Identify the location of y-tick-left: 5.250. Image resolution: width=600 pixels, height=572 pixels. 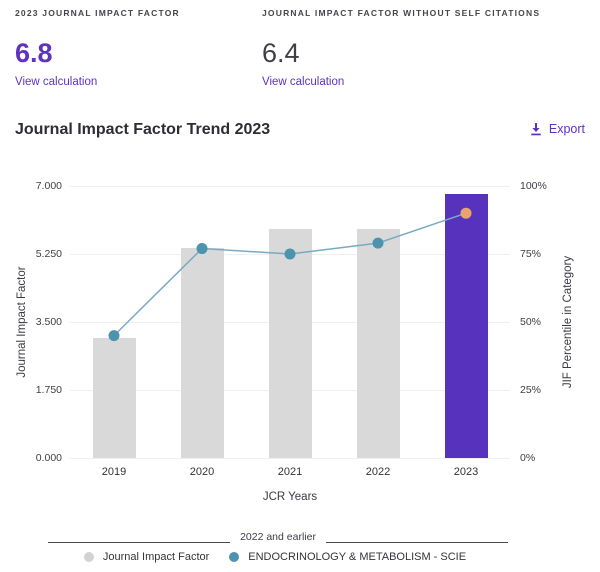
(48, 254).